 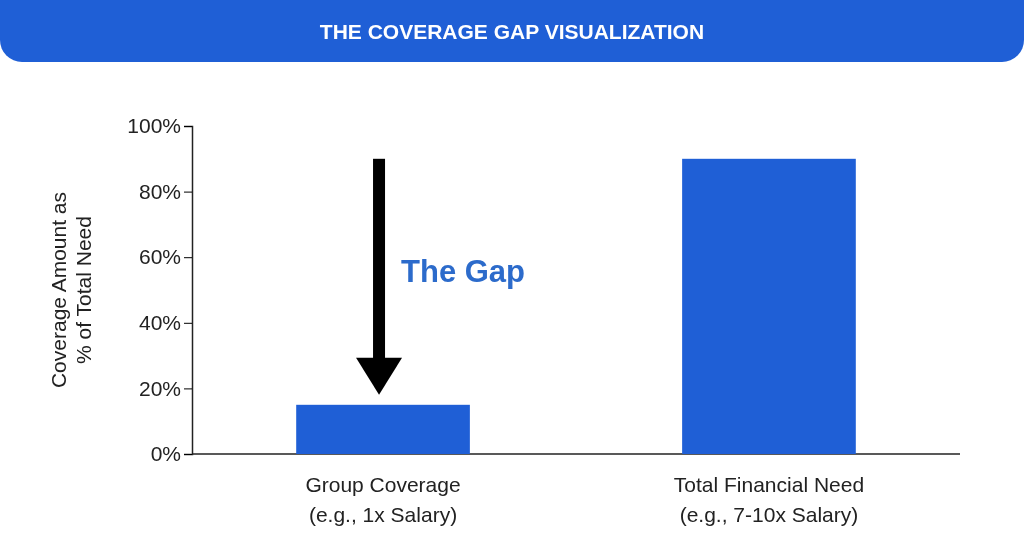 What do you see at coordinates (154, 126) in the screenshot?
I see `y-tick-label: 100%` at bounding box center [154, 126].